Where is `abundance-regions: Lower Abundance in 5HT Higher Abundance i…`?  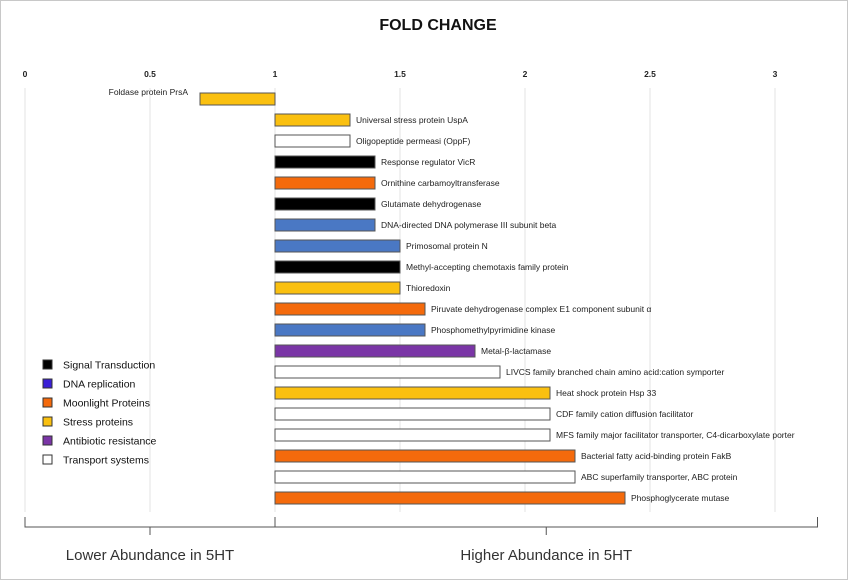
abundance-regions: Lower Abundance in 5HT Higher Abundance i… is located at coordinates (421, 540).